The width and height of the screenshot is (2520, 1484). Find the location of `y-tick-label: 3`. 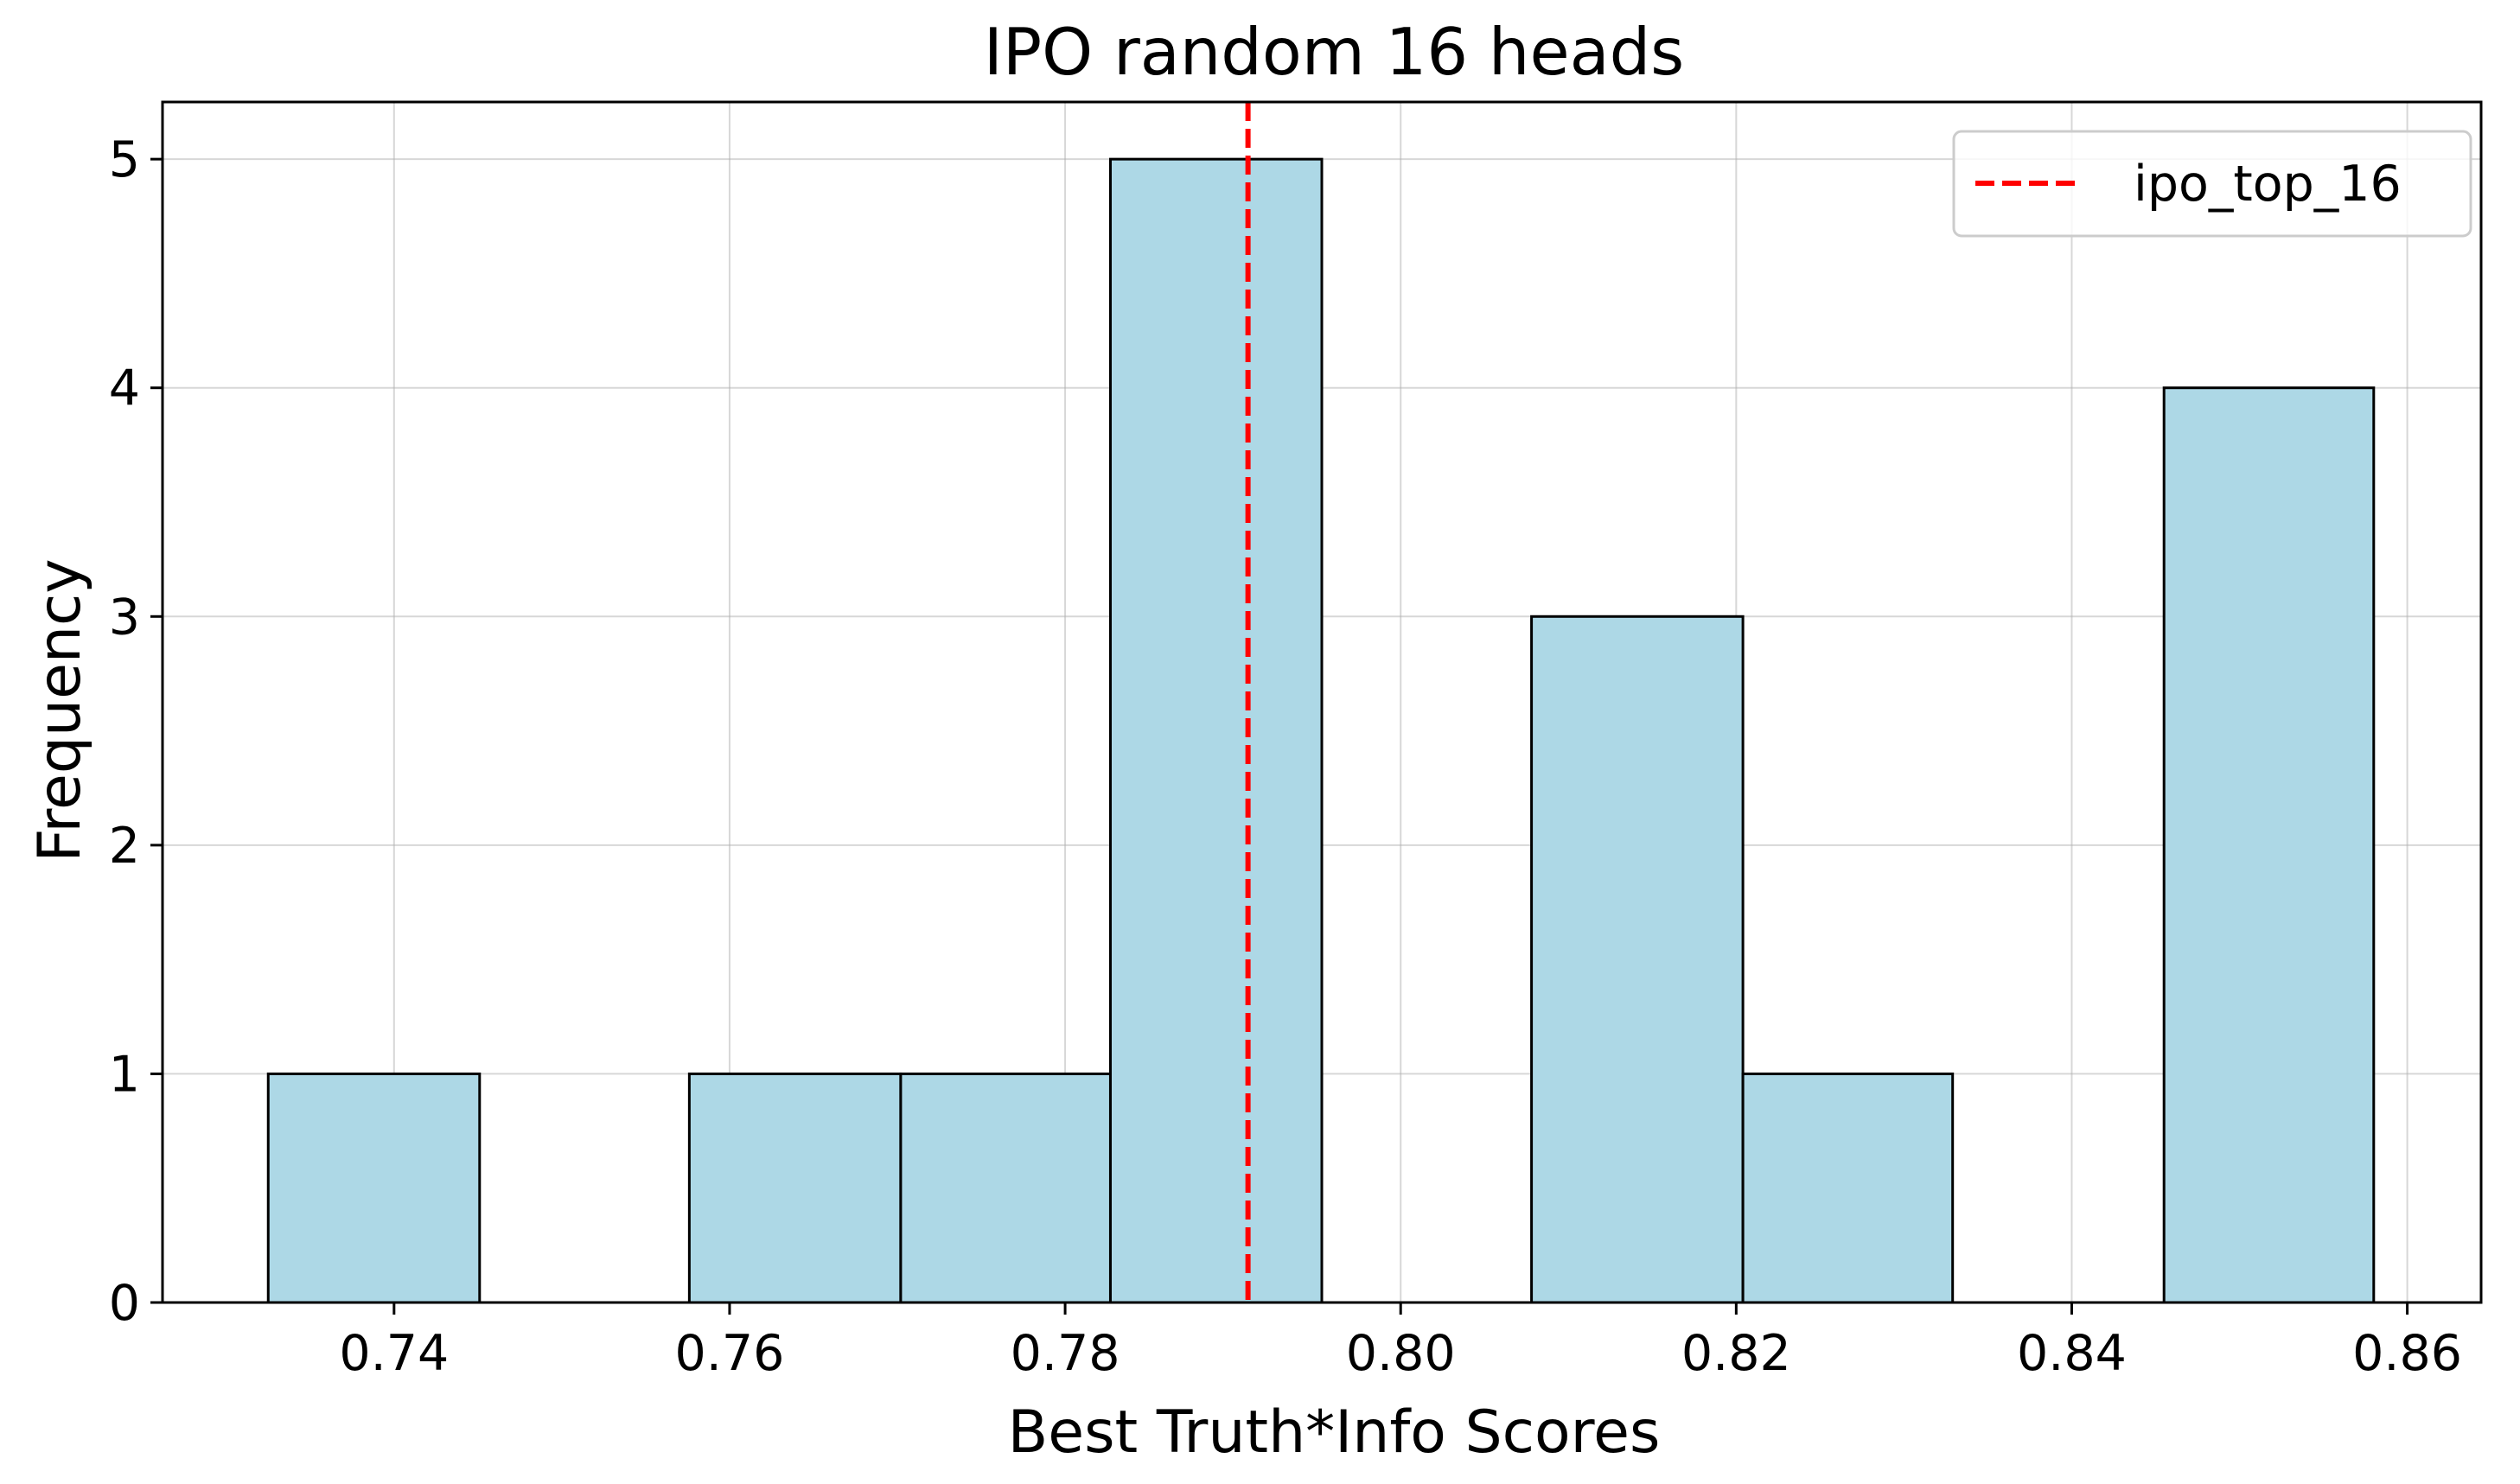

y-tick-label: 3 is located at coordinates (124, 618).